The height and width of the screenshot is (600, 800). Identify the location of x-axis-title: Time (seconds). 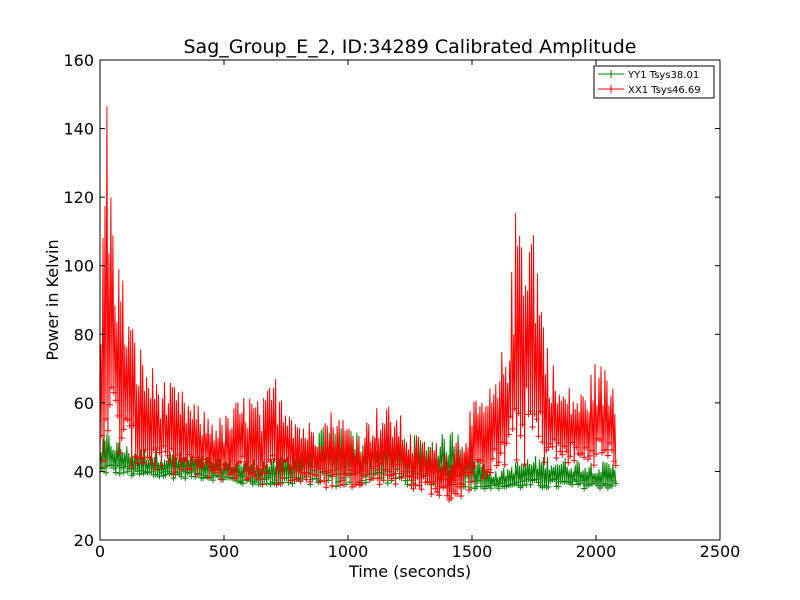
(409, 571).